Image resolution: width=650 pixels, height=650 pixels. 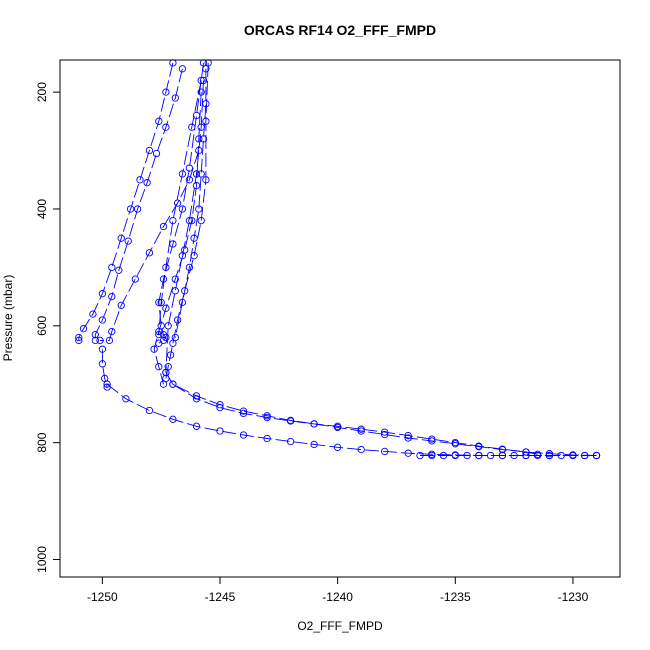 What do you see at coordinates (455, 597) in the screenshot?
I see `x-tick-label: -1235` at bounding box center [455, 597].